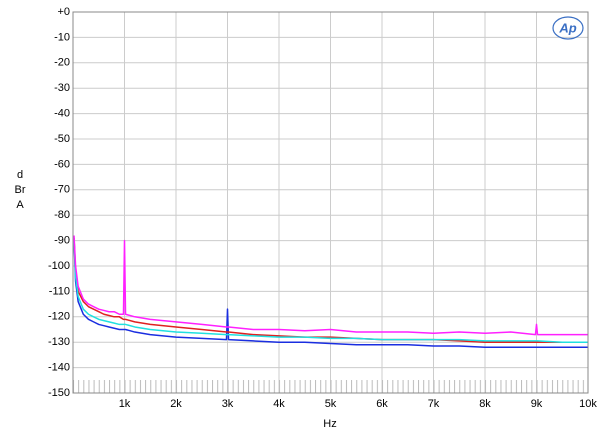 This screenshot has height=437, width=600. What do you see at coordinates (330, 386) in the screenshot?
I see `minor-ticks` at bounding box center [330, 386].